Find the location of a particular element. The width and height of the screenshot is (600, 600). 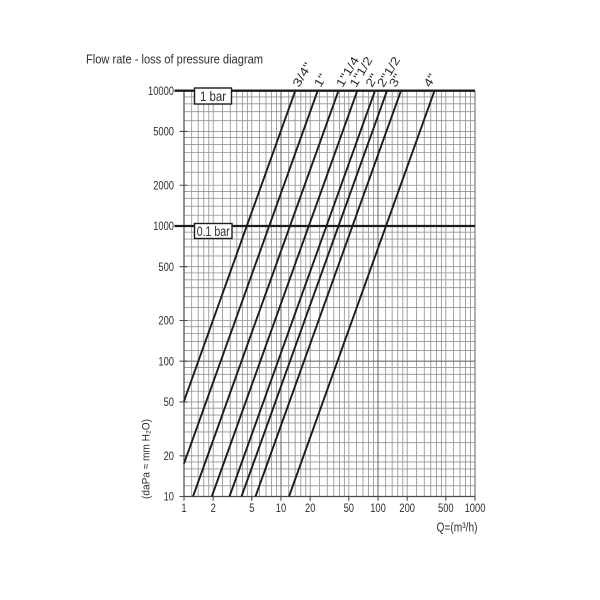

svg-text: 5000 is located at coordinates (163, 133).